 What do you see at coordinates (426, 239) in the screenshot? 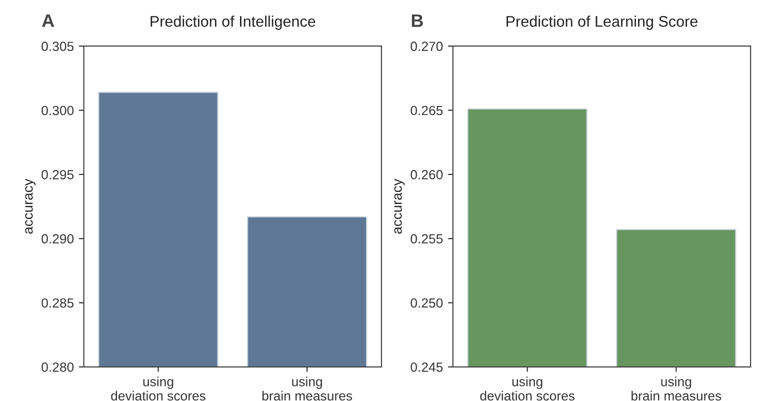
I see `y-tick-label: 0.255` at bounding box center [426, 239].